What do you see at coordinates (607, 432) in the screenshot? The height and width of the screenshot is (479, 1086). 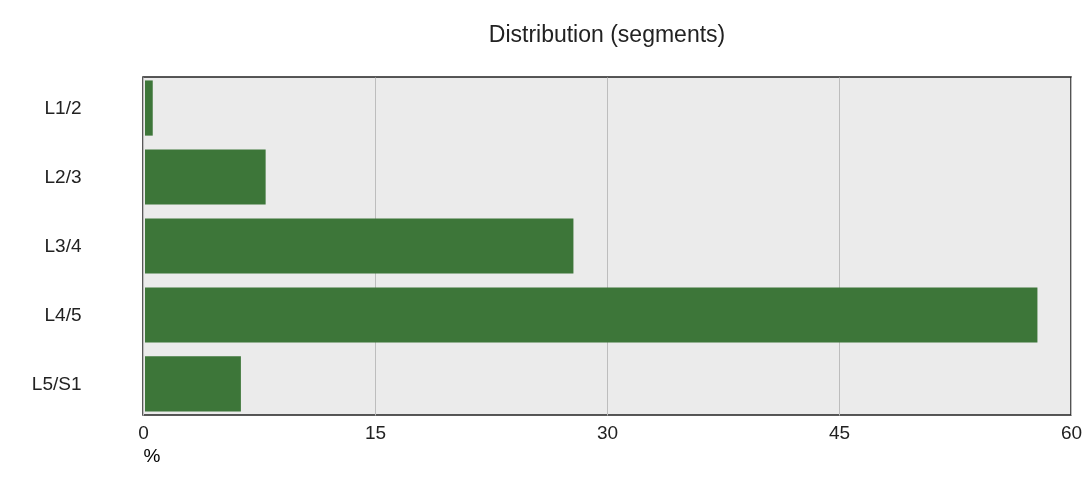 I see `x-tick-label: 30` at bounding box center [607, 432].